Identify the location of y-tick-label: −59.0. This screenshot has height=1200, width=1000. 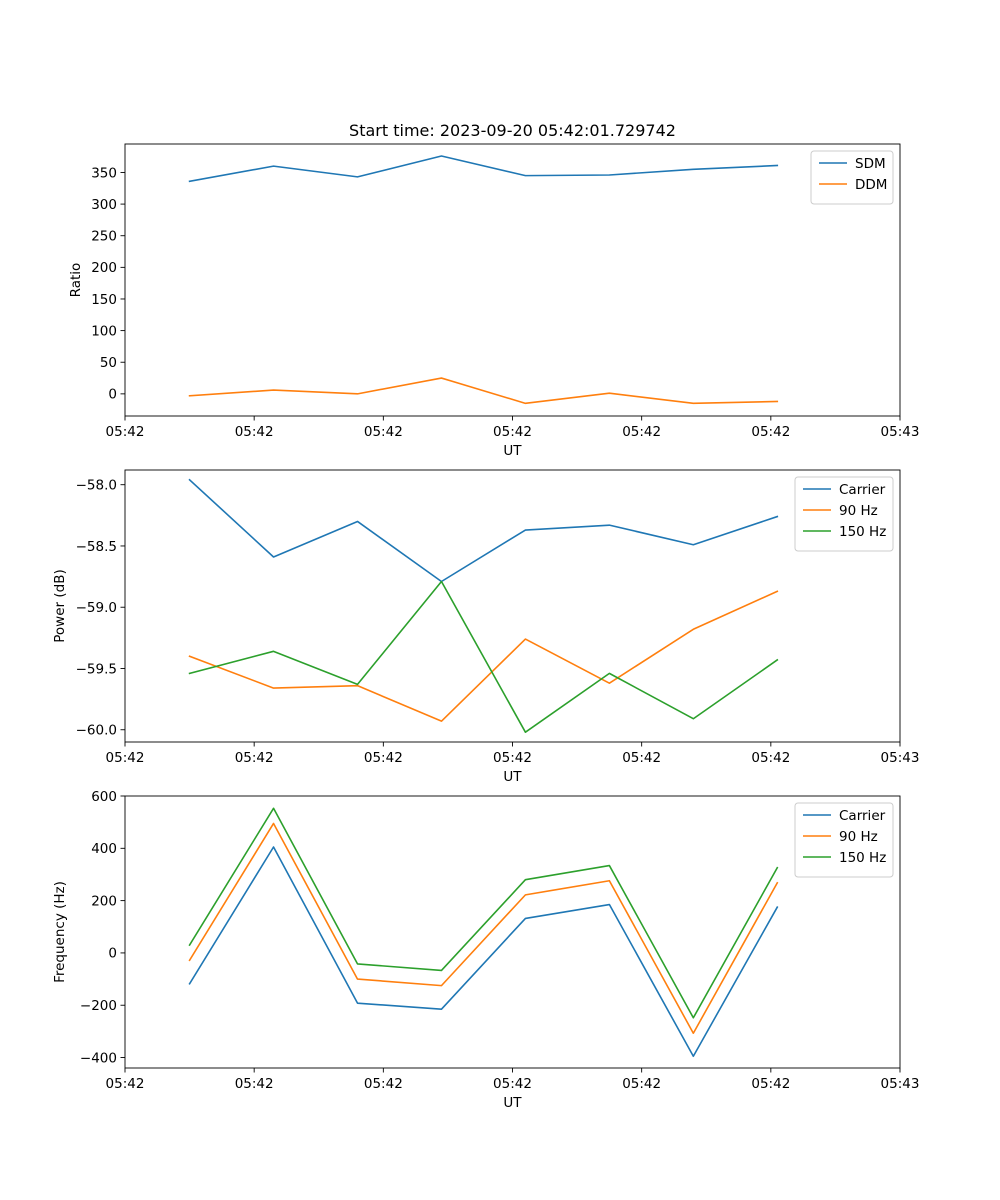
(96, 608).